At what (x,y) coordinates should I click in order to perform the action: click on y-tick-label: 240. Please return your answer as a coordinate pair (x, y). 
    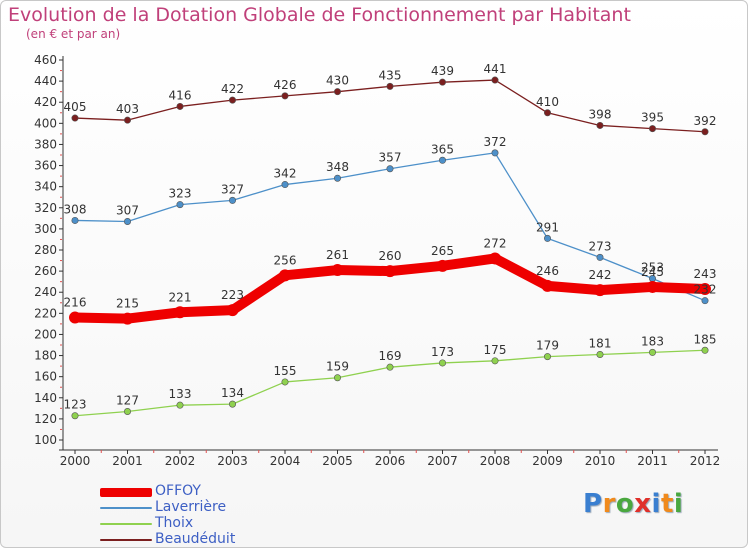
    Looking at the image, I should click on (45, 292).